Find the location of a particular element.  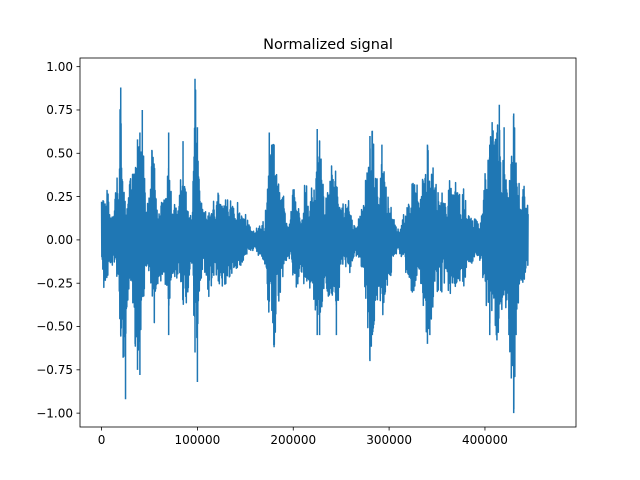

y-tick-label: 0.75 is located at coordinates (59, 110).